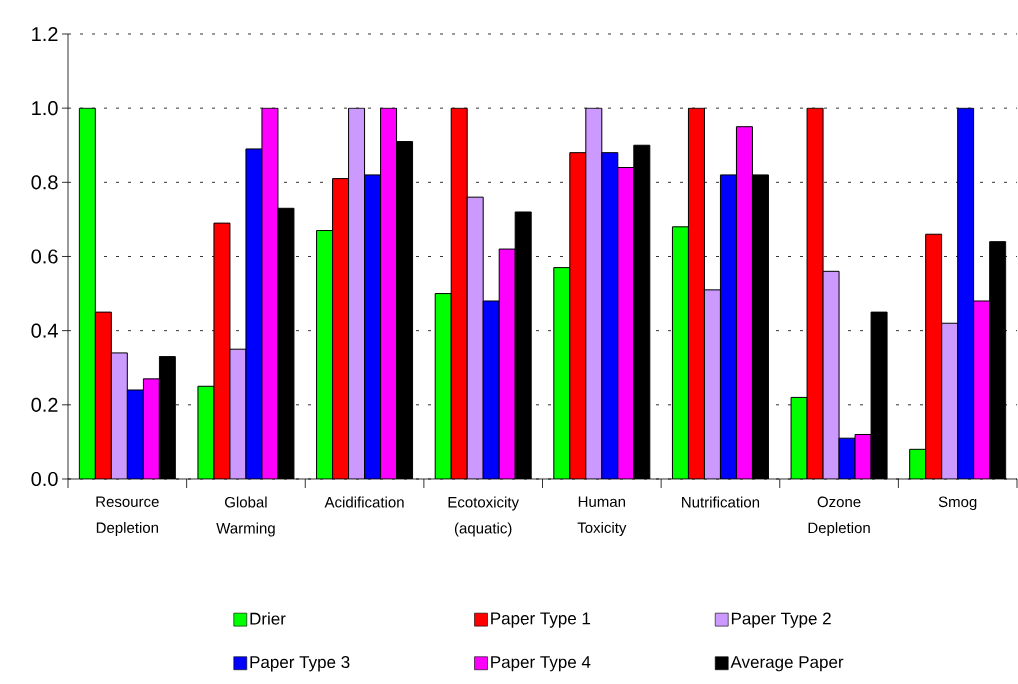 The height and width of the screenshot is (684, 1018). Describe the element at coordinates (787, 664) in the screenshot. I see `legend-label: Average Paper` at that location.